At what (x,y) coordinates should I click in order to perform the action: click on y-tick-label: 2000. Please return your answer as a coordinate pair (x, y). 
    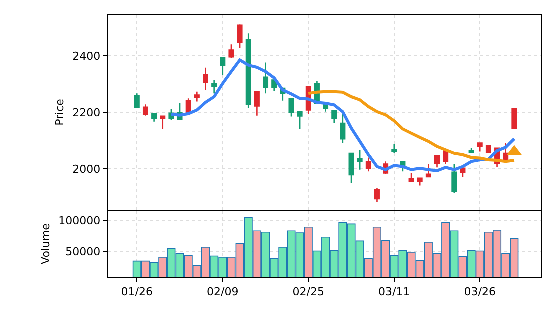
    Looking at the image, I should click on (86, 169).